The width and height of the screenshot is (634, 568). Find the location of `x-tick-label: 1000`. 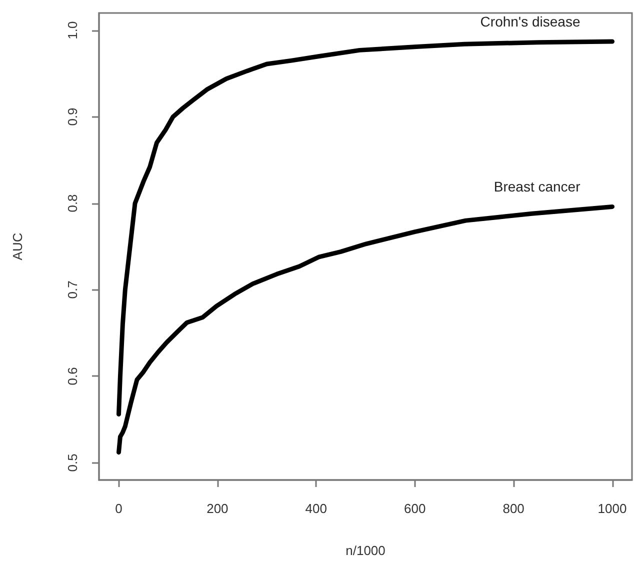

x-tick-label: 1000 is located at coordinates (612, 508).